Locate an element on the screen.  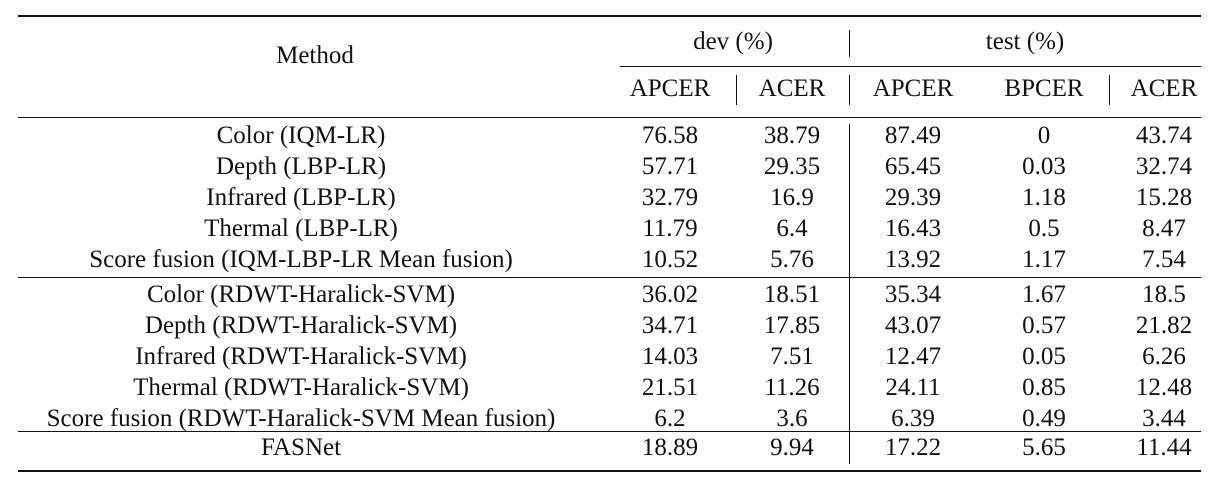
value-cell: 0.49 is located at coordinates (1044, 418).